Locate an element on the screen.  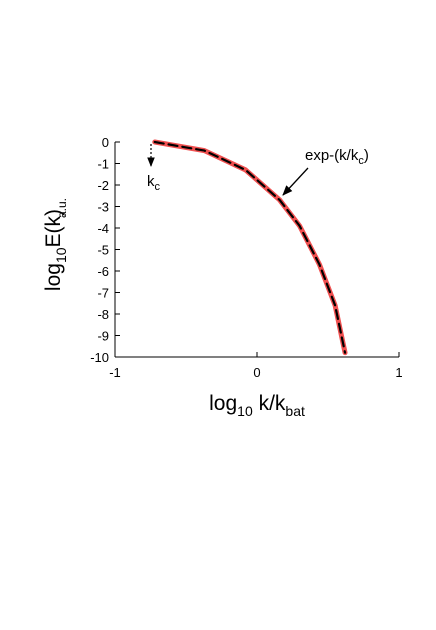
x-label-sub: 10 is located at coordinates (245, 411).